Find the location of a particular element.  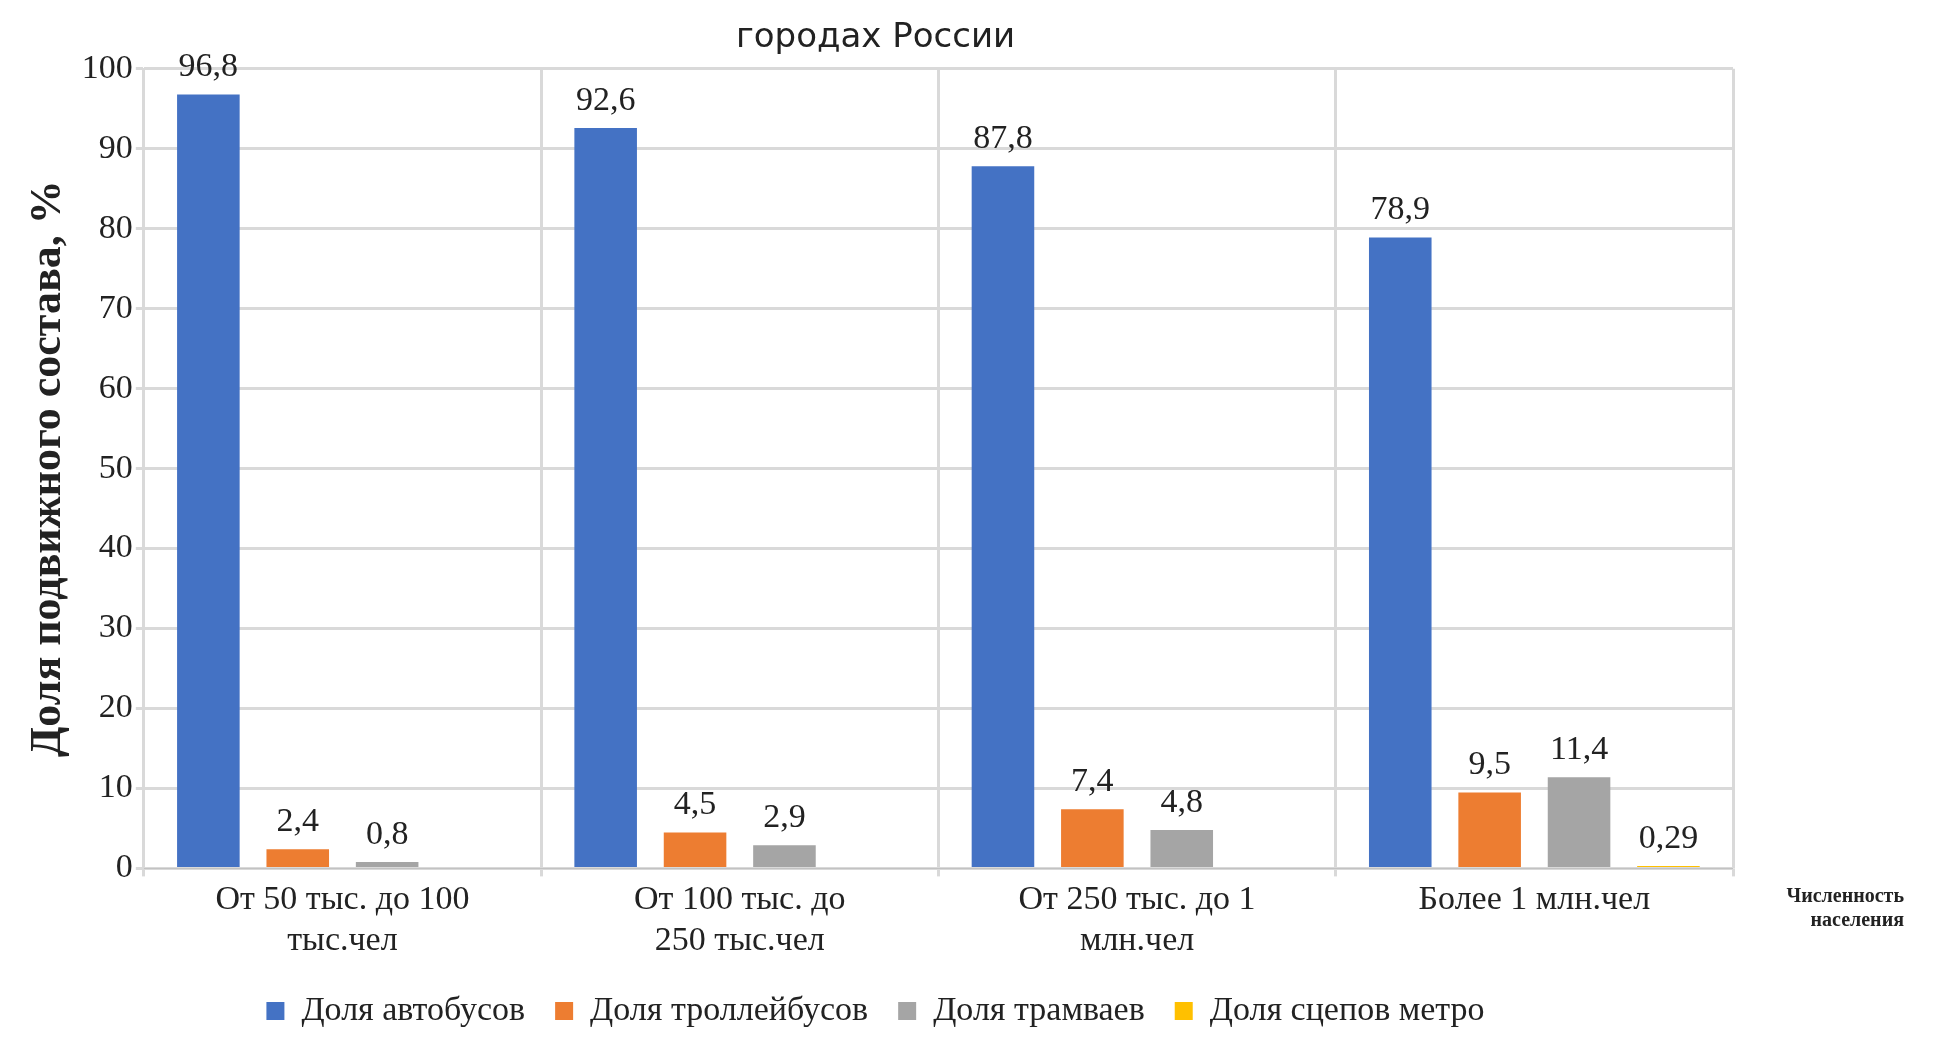

data-label: 0,8 is located at coordinates (387, 832).